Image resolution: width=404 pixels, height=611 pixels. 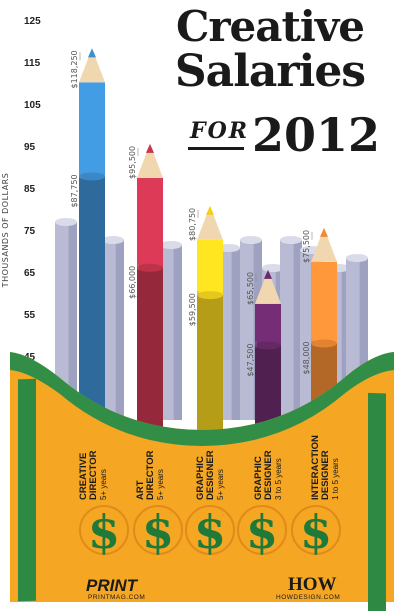 What do you see at coordinates (132, 162) in the screenshot?
I see `value-label-high: $95,500` at bounding box center [132, 162].